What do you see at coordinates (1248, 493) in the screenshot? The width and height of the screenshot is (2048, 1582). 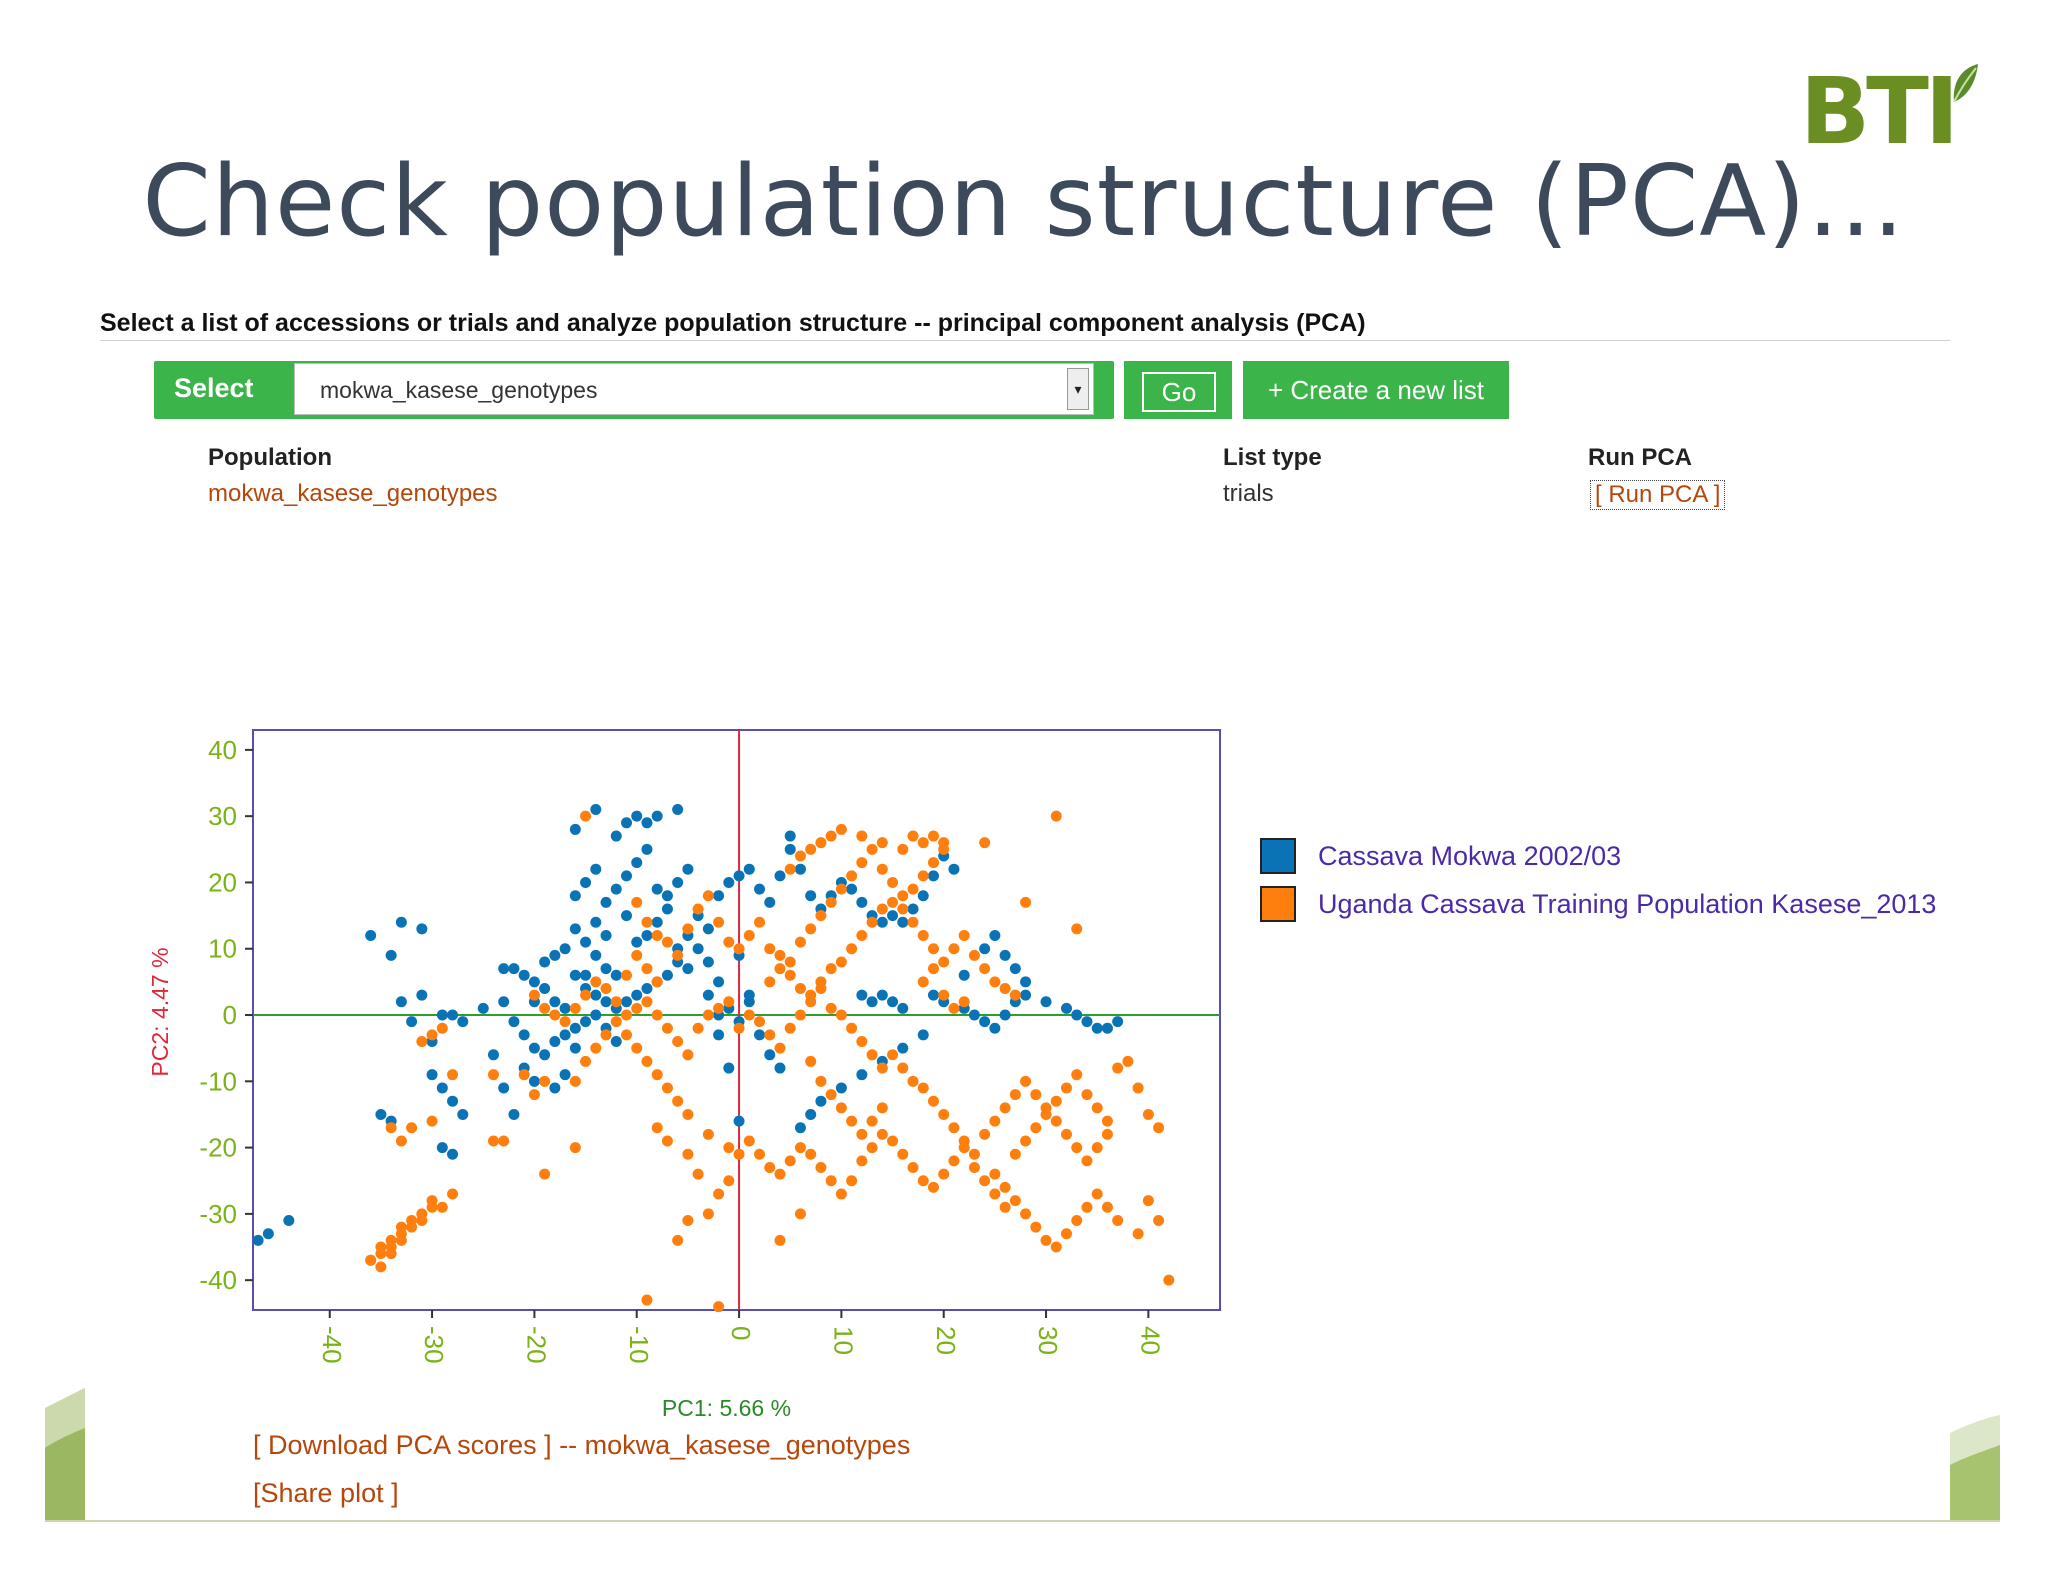 I see `list-type-value: trials` at bounding box center [1248, 493].